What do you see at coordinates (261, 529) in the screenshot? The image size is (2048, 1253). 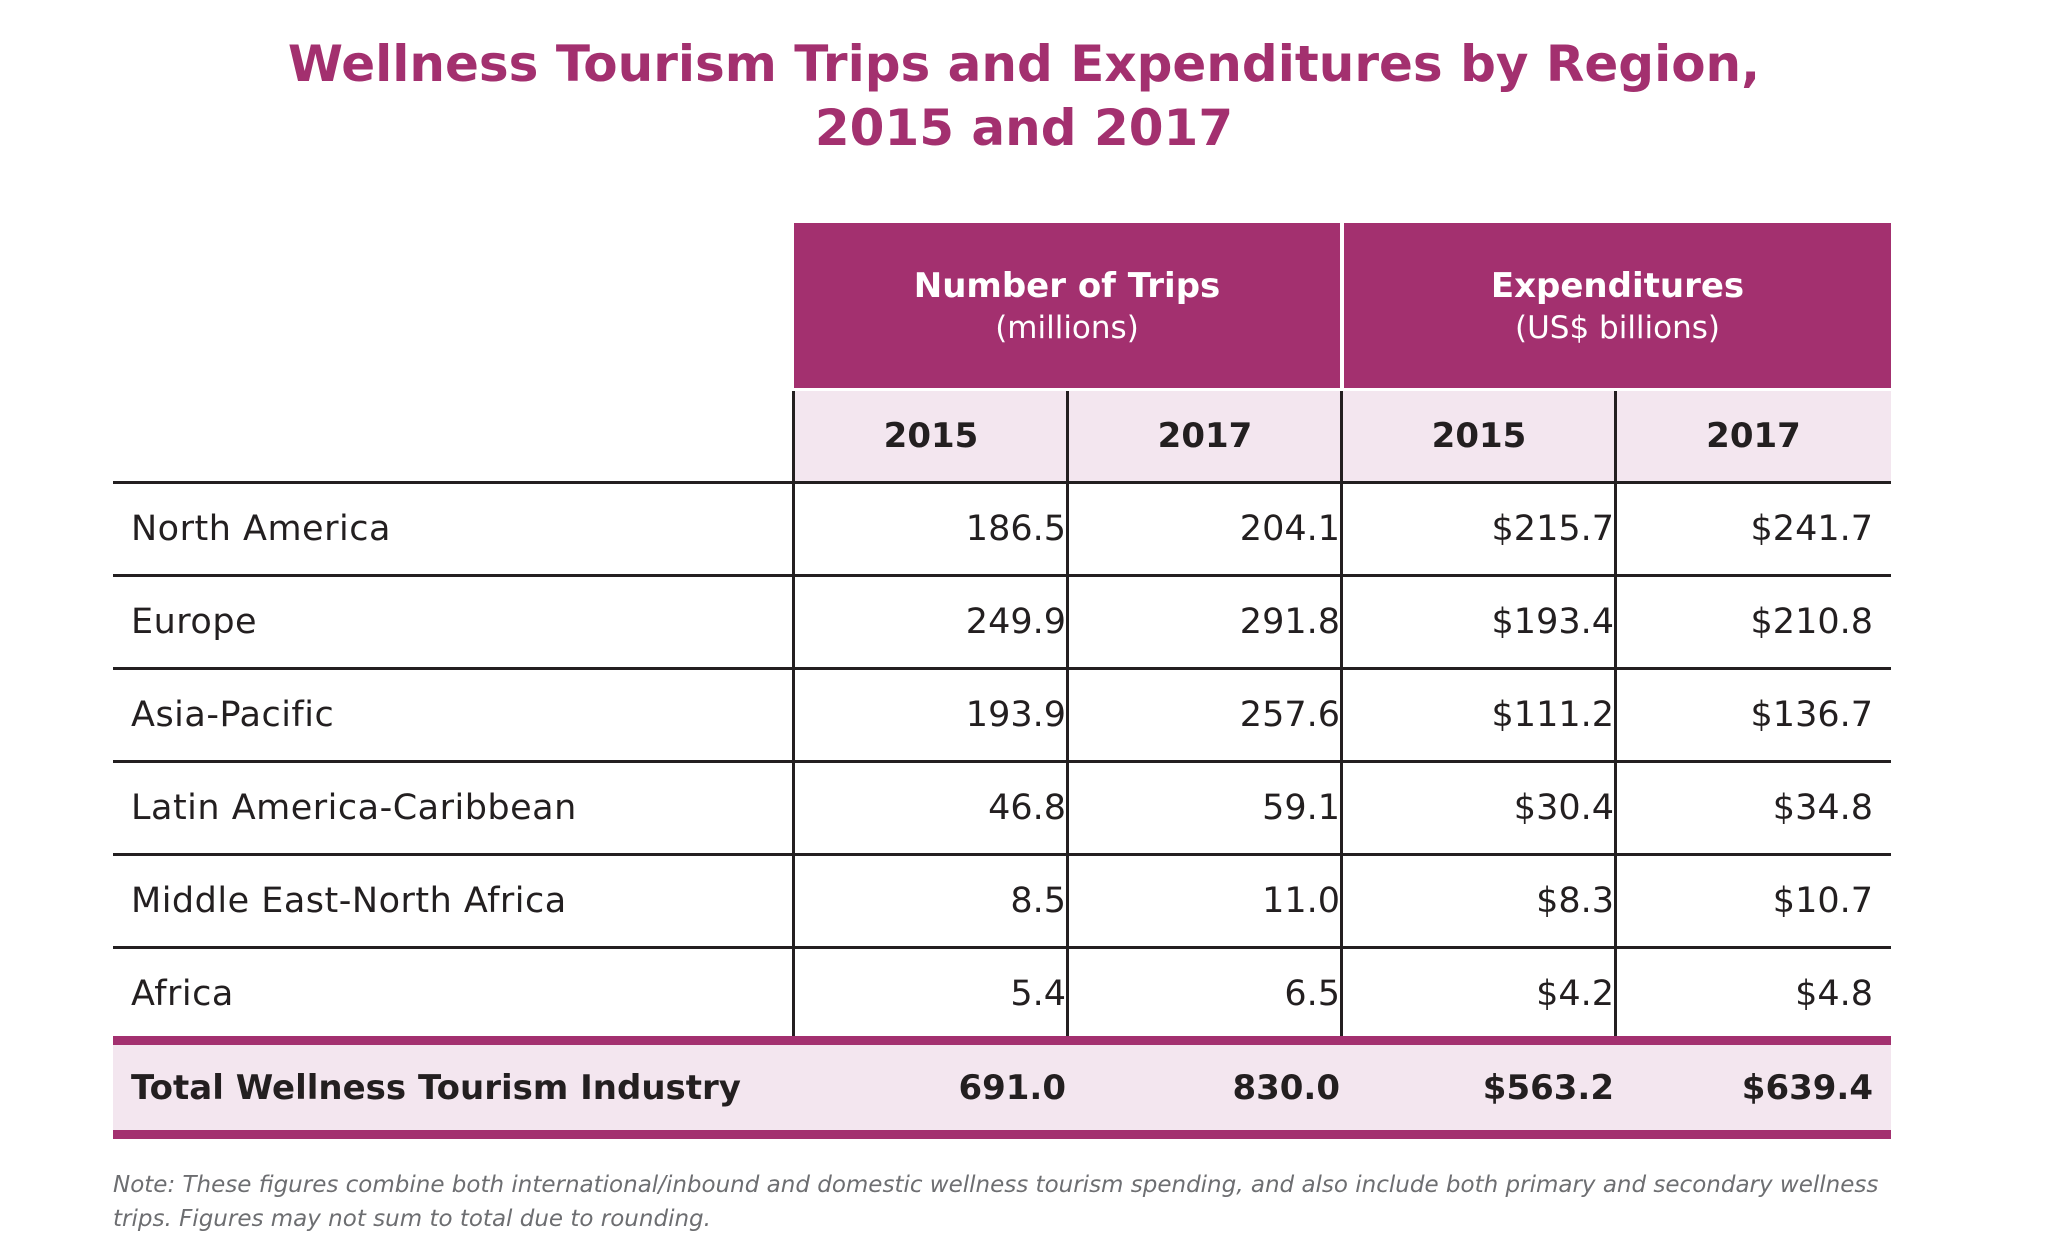 I see `region-label: North America` at bounding box center [261, 529].